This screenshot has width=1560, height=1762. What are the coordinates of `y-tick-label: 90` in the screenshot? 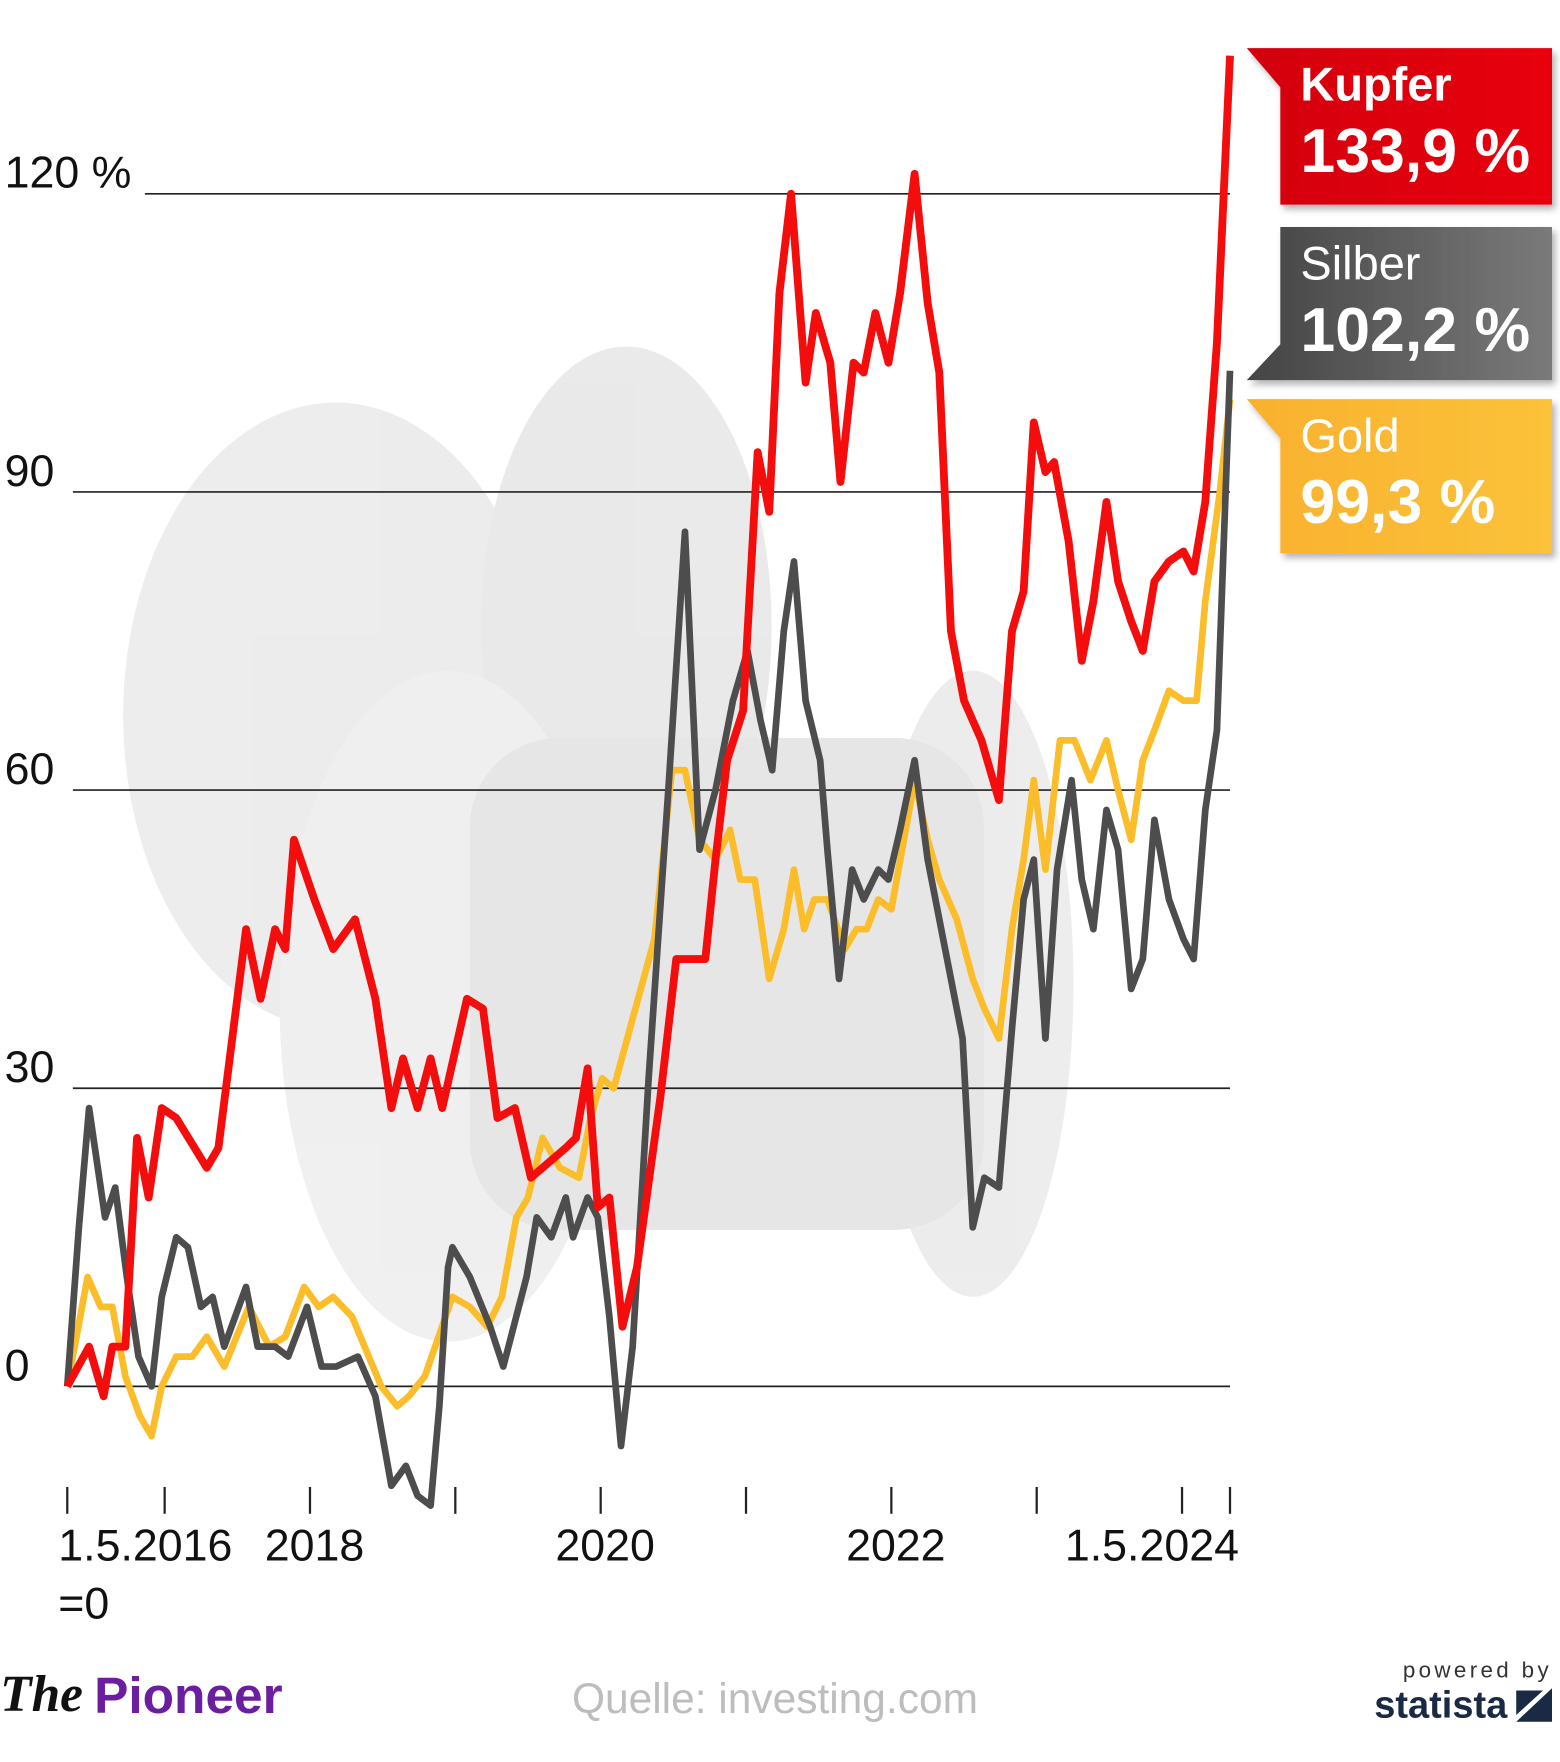 It's located at (30, 471).